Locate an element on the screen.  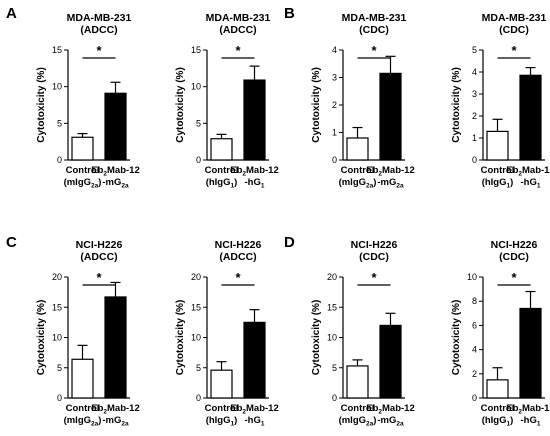
panel-letter-c: C is located at coordinates (11, 242).